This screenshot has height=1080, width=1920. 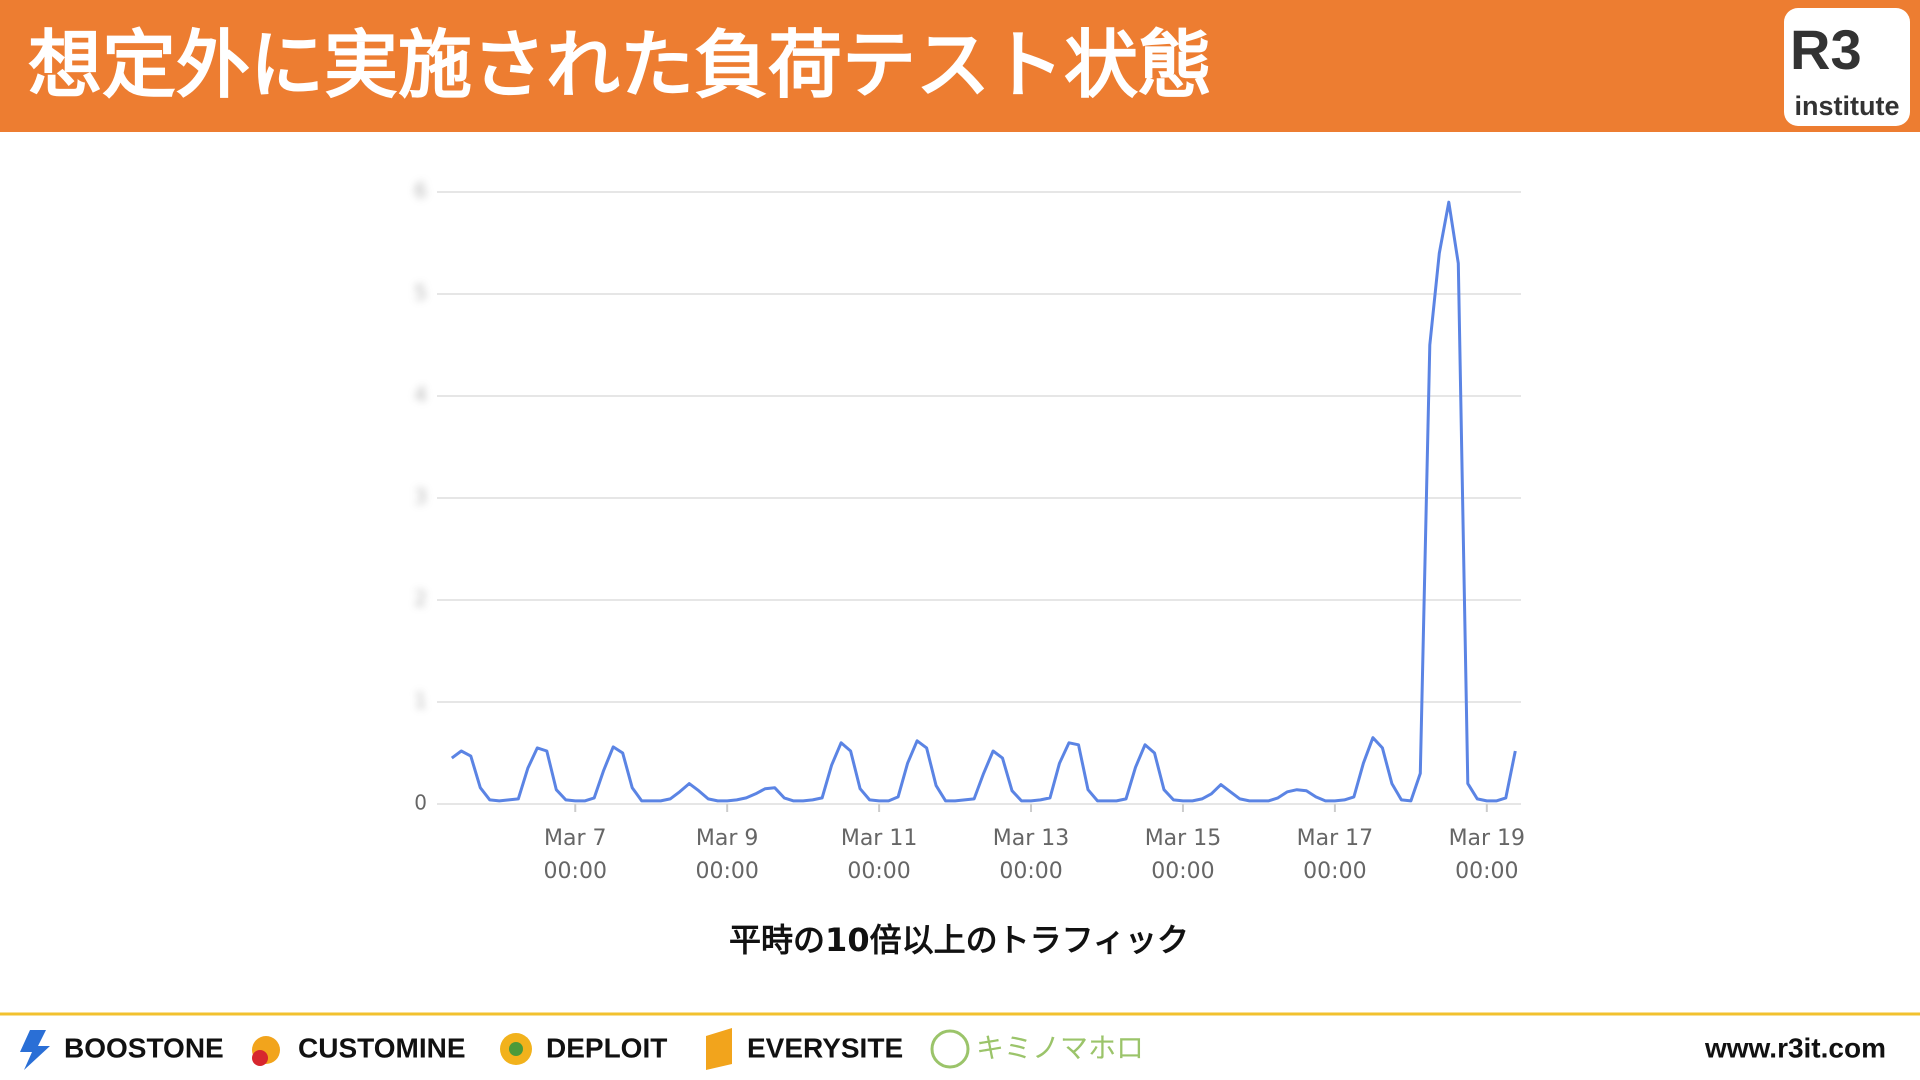 I want to click on brand: キミノマホロ, so click(x=1060, y=1047).